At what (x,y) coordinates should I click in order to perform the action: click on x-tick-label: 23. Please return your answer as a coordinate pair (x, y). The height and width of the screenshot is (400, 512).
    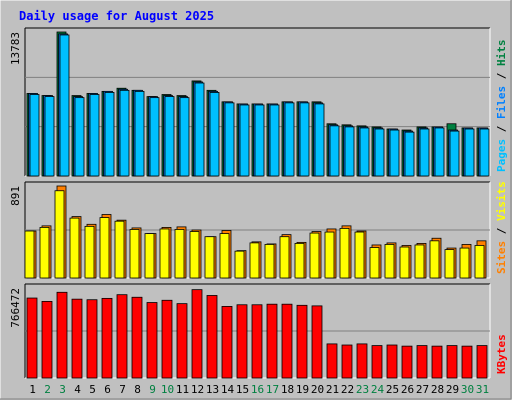
    Looking at the image, I should click on (362, 389).